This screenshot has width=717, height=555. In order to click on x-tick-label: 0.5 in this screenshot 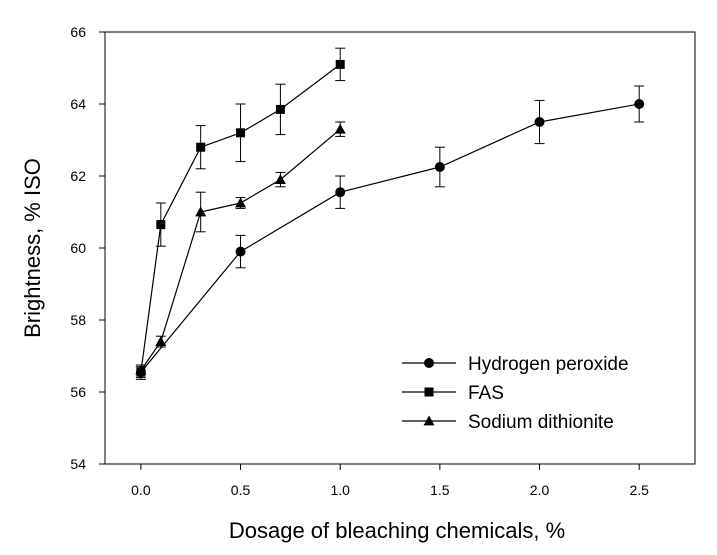, I will do `click(241, 490)`.